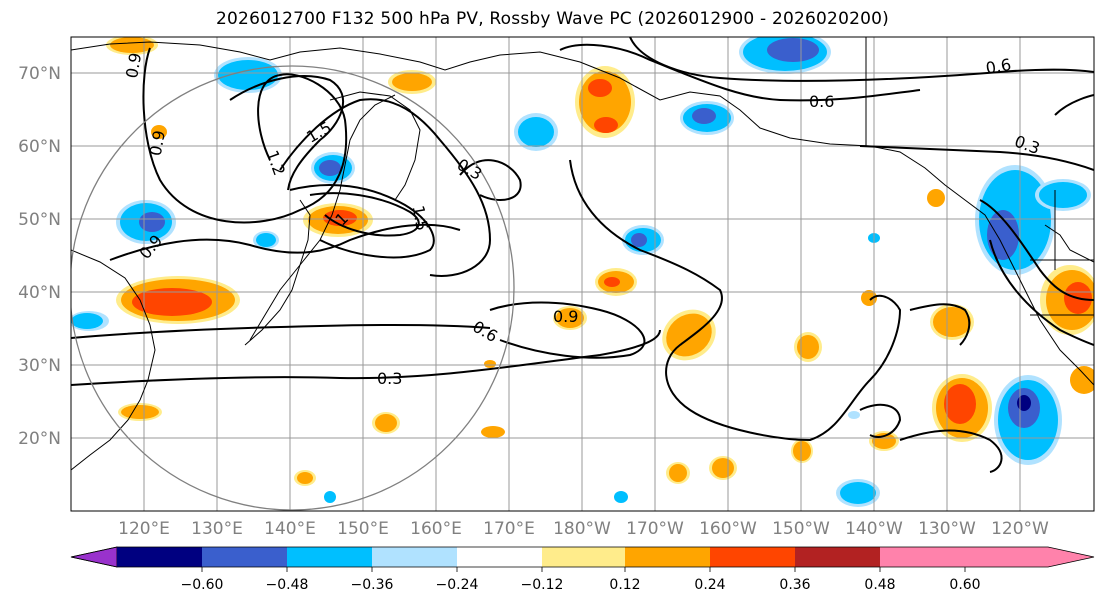 This screenshot has height=604, width=1105. Describe the element at coordinates (655, 529) in the screenshot. I see `lon-label: 170°W` at that location.